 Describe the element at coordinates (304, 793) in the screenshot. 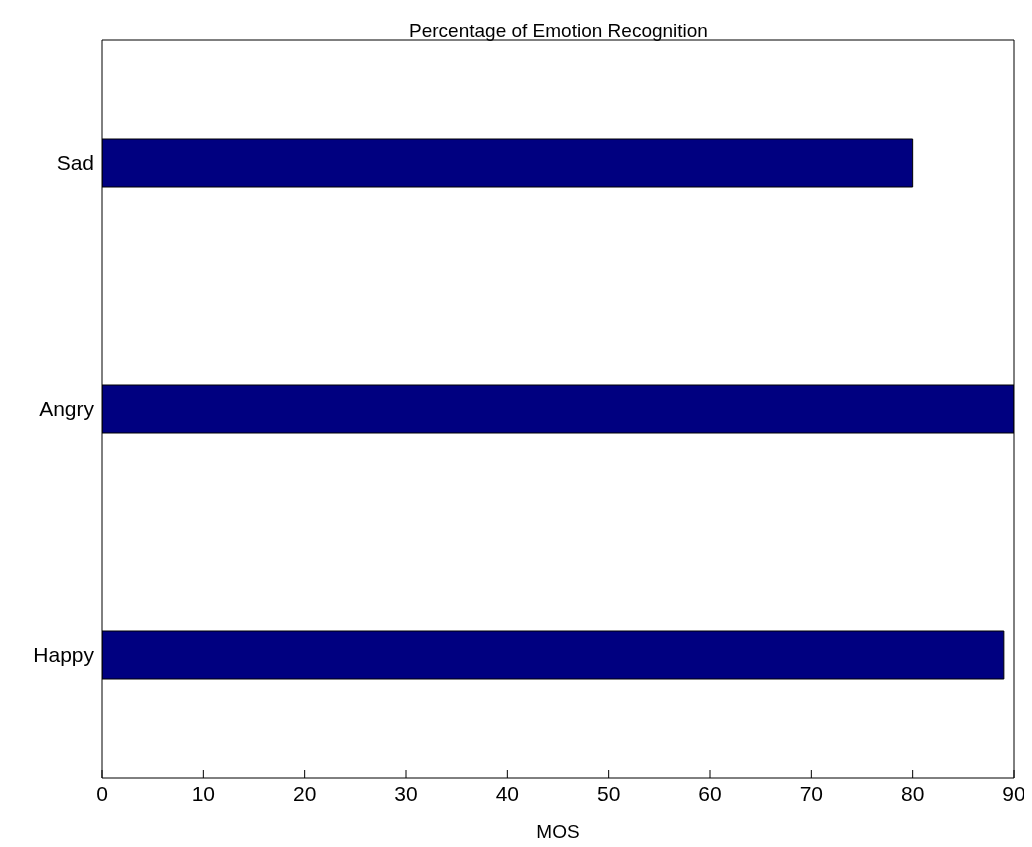

I see `x-tick-label: 20` at that location.